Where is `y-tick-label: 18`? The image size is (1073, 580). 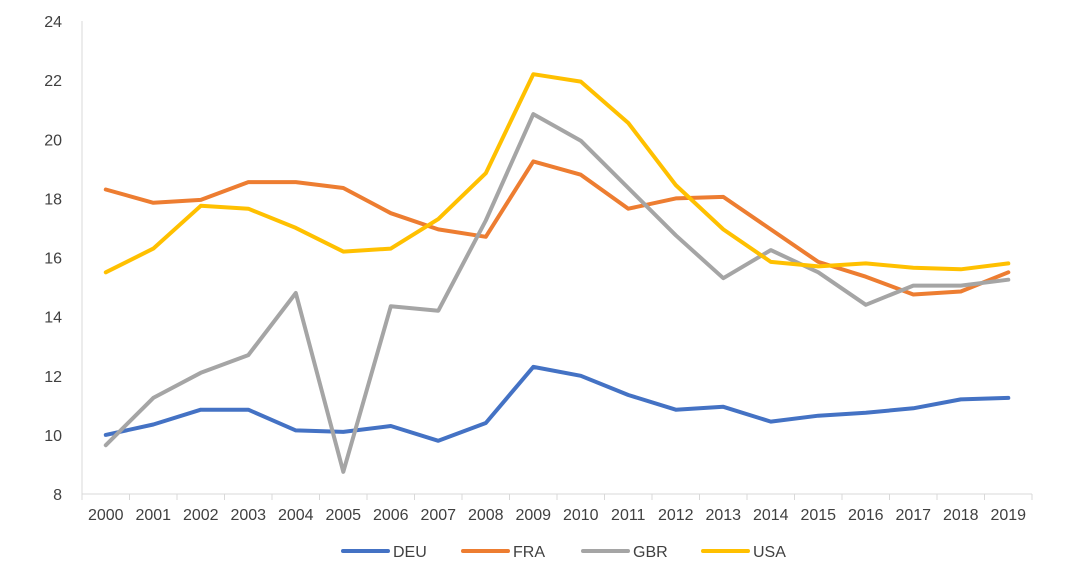 y-tick-label: 18 is located at coordinates (53, 199).